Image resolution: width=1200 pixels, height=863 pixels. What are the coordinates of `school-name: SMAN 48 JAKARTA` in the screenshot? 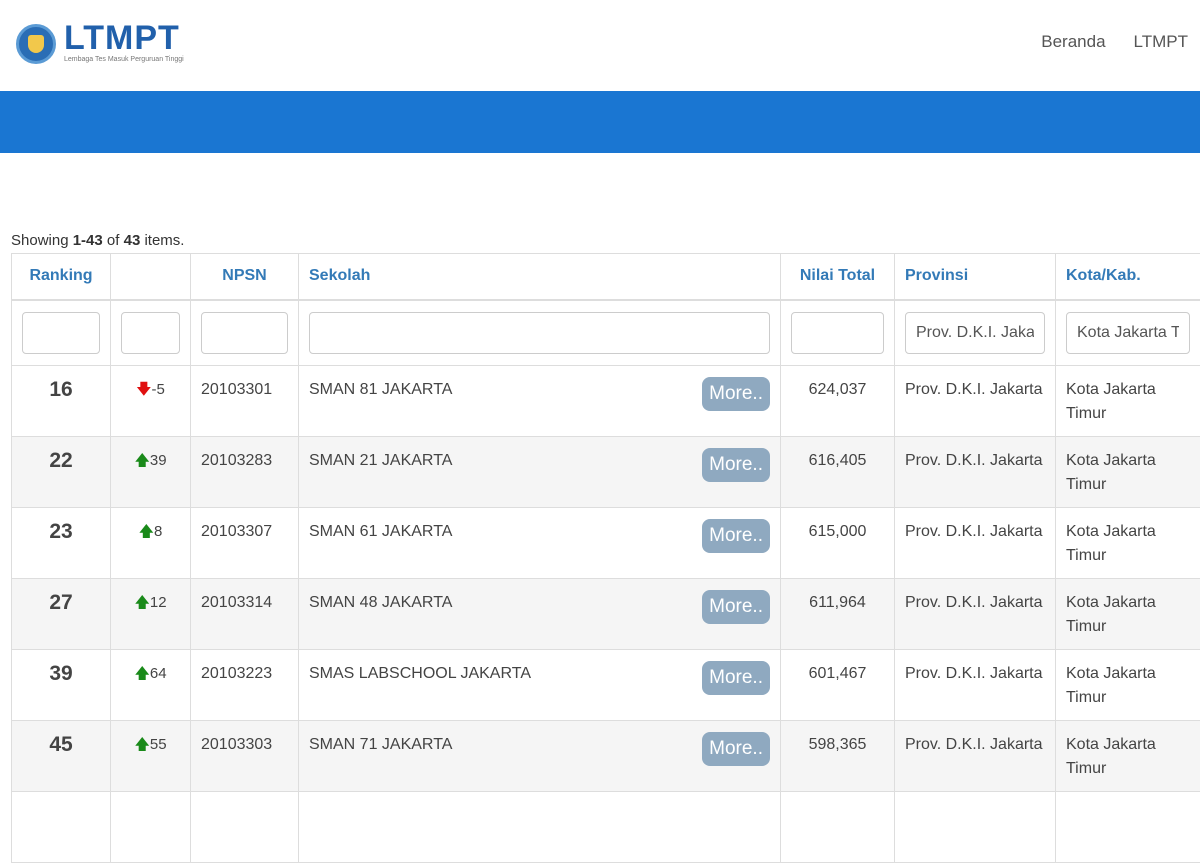 It's located at (380, 602).